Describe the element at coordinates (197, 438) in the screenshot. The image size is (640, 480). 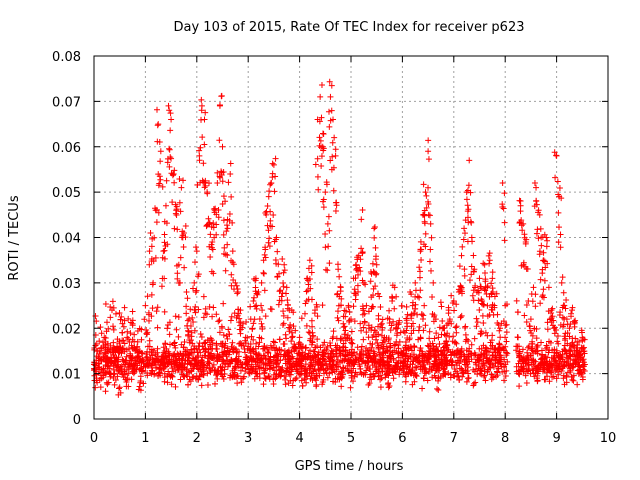
I see `x-tick-label: 2` at that location.